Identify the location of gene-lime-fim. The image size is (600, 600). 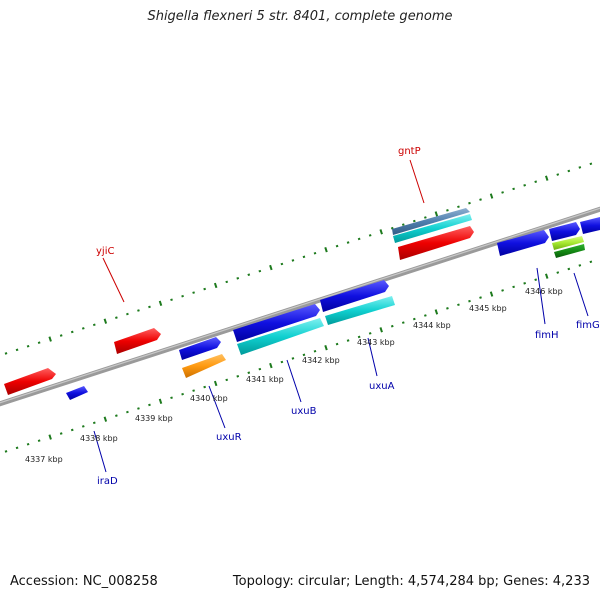
(568, 243).